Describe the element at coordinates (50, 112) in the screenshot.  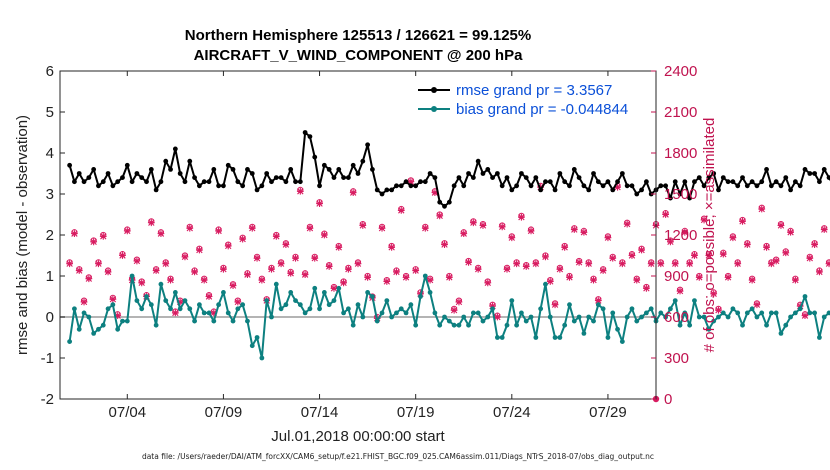
I see `y-tick-label-left: 5` at that location.